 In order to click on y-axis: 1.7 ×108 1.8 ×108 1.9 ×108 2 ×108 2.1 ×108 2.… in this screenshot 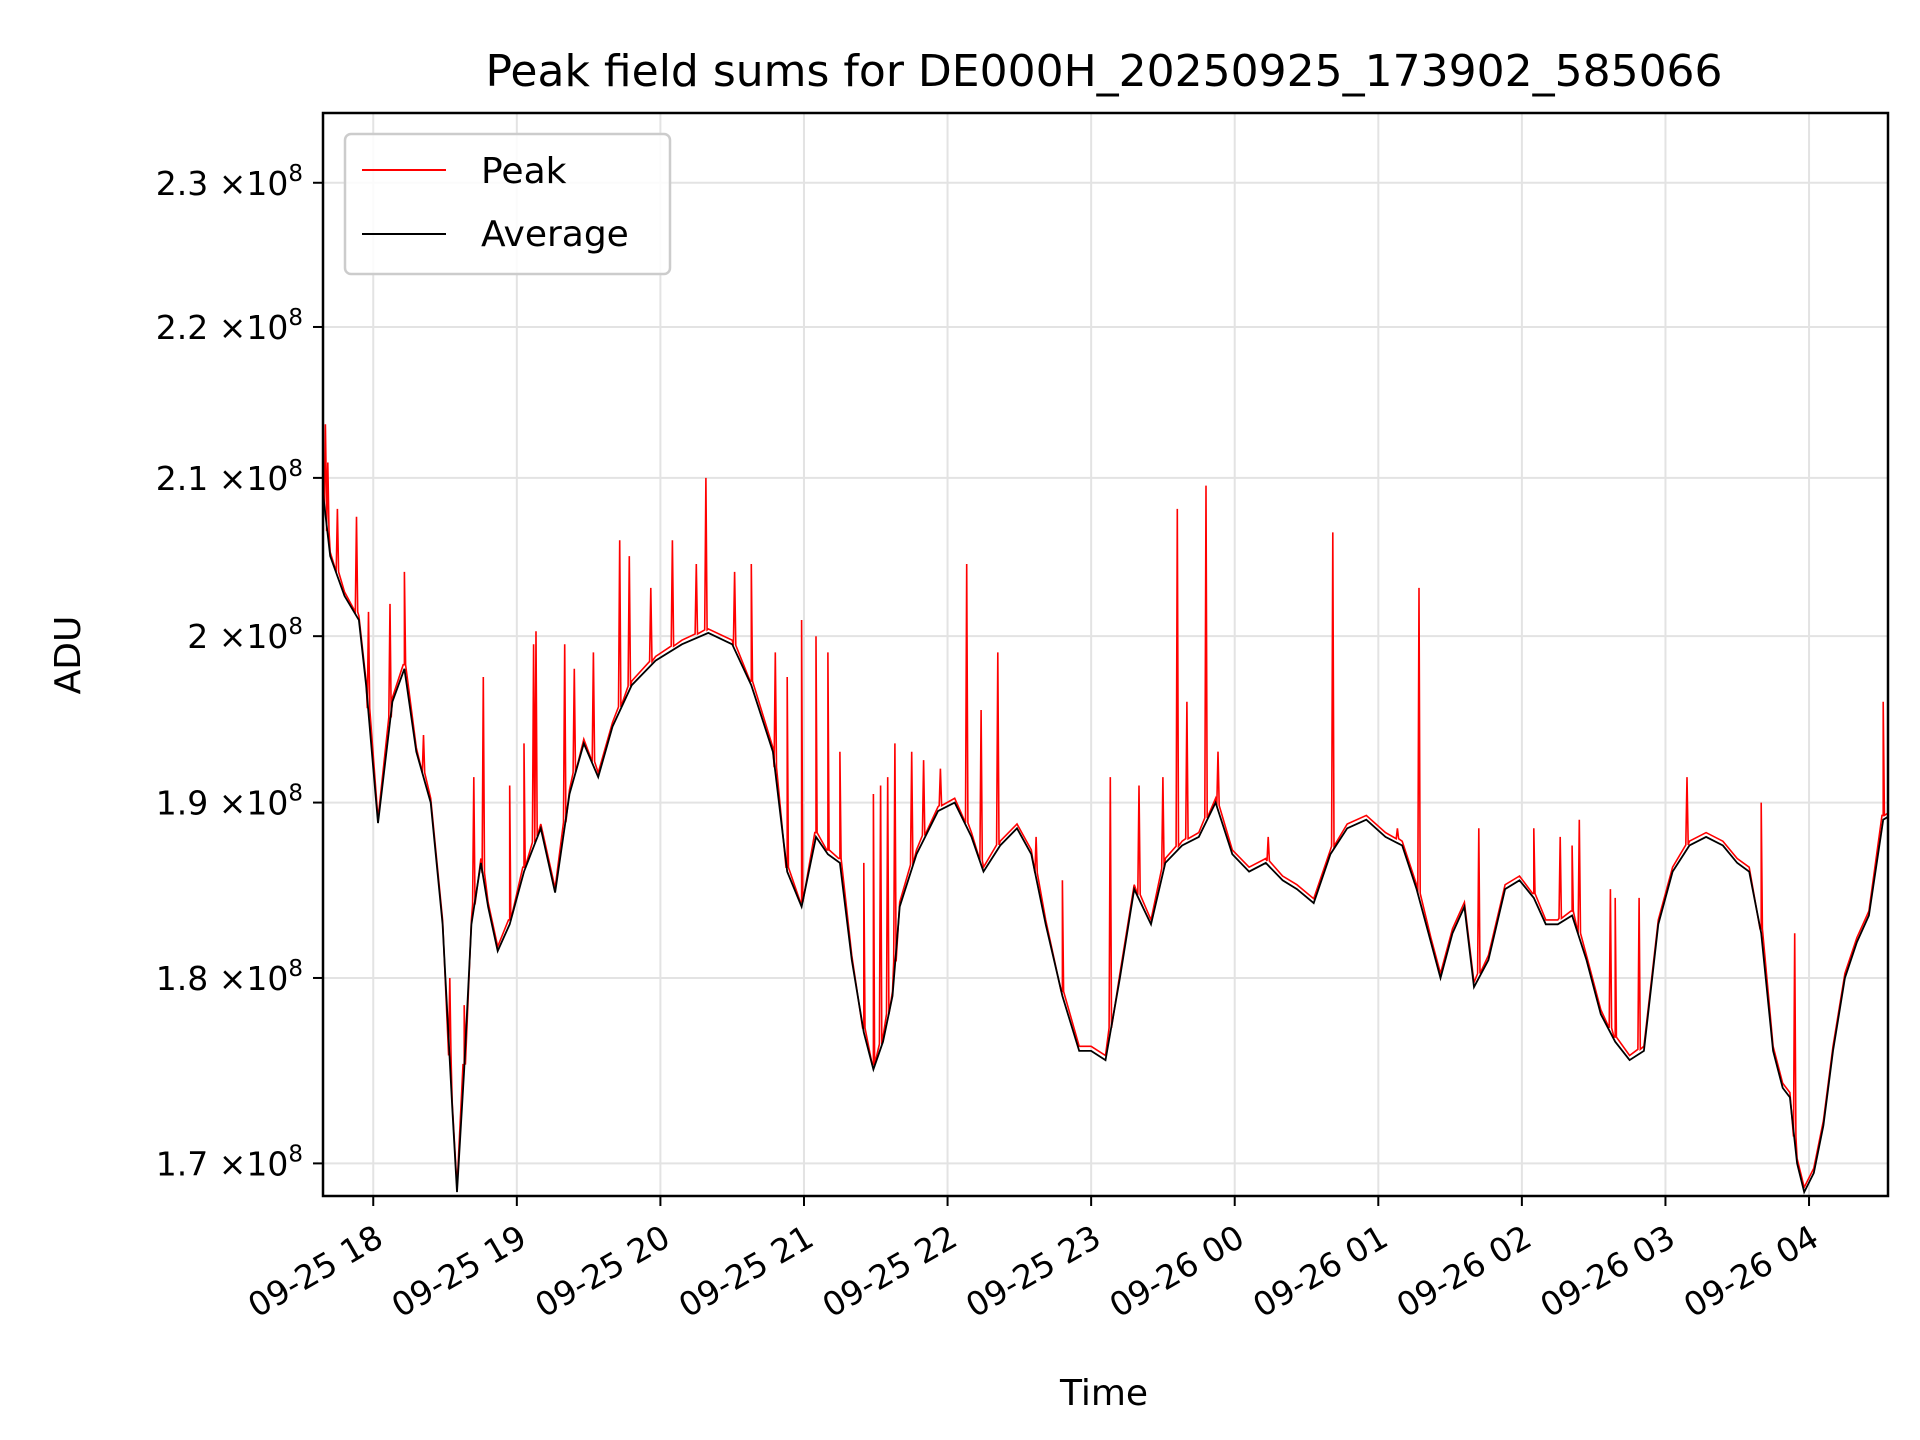, I will do `click(239, 672)`.